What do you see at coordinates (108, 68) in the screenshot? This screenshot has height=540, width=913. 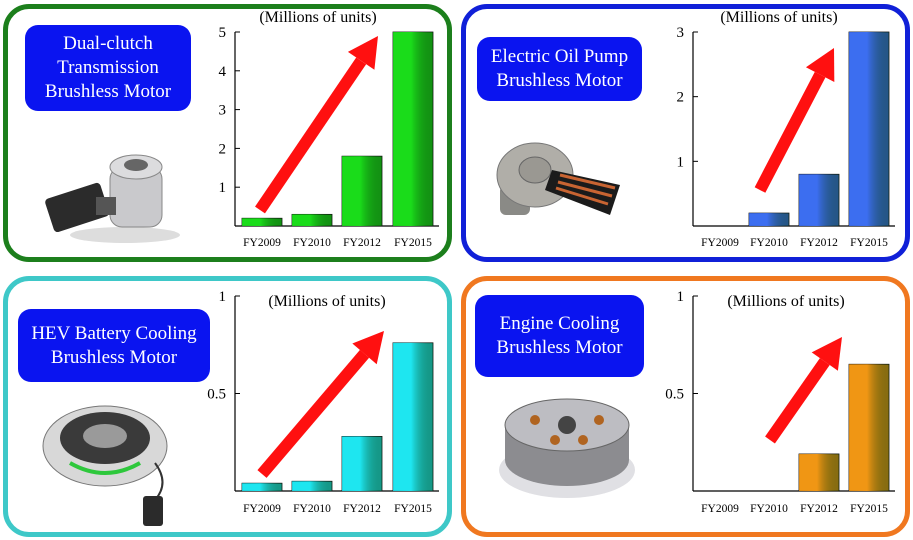 I see `panel-title: Dual-clutch Transmission Brushless Motor` at bounding box center [108, 68].